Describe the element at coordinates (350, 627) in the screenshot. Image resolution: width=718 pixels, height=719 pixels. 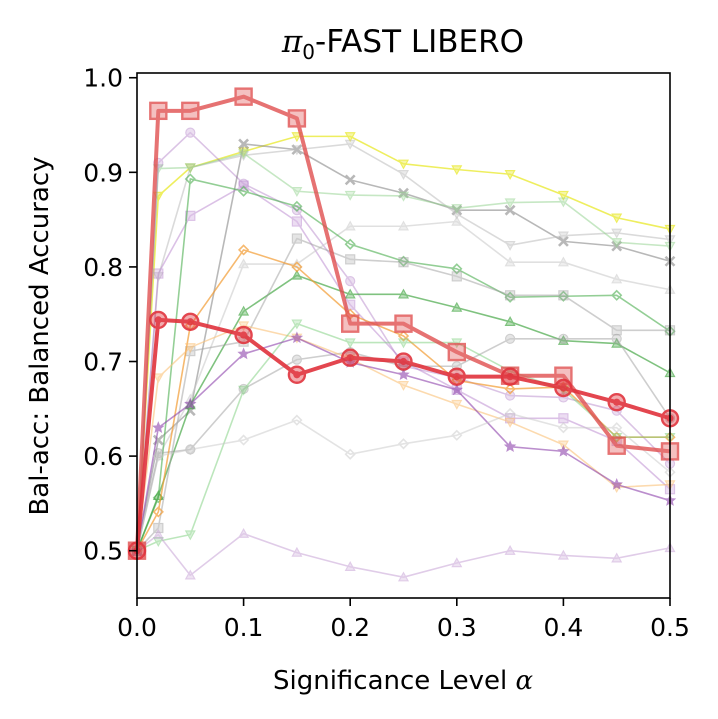
I see `x-tick-label: 0.2` at that location.